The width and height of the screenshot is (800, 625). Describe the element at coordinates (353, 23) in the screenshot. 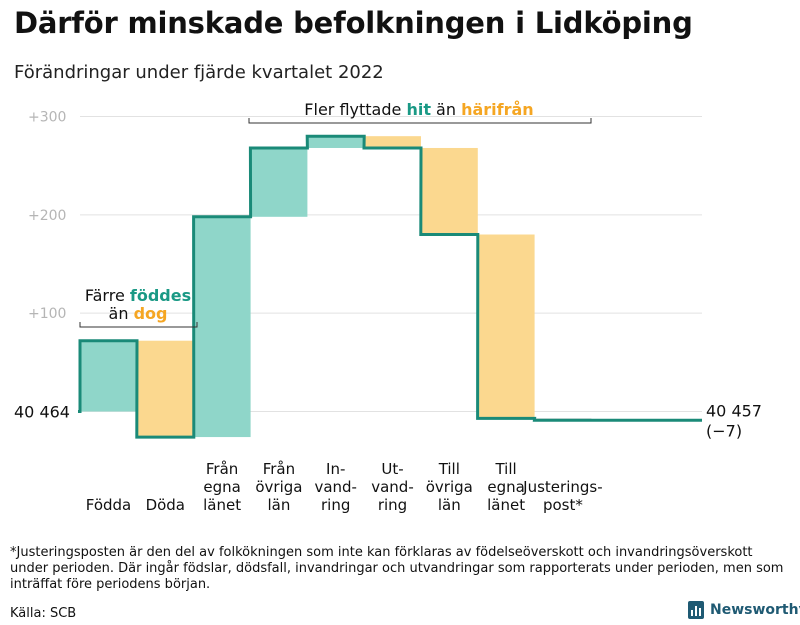

I see `chart-title: Därför minskade befolkningen i Lidköping` at that location.